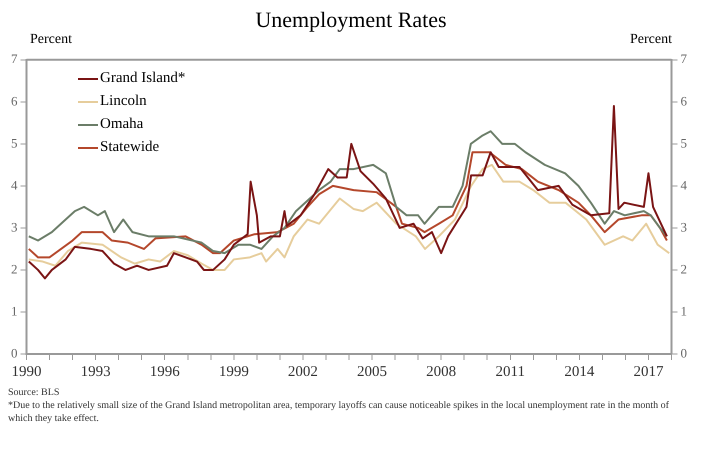 The width and height of the screenshot is (702, 459). I want to click on y-axis-title: Percent, so click(51, 40).